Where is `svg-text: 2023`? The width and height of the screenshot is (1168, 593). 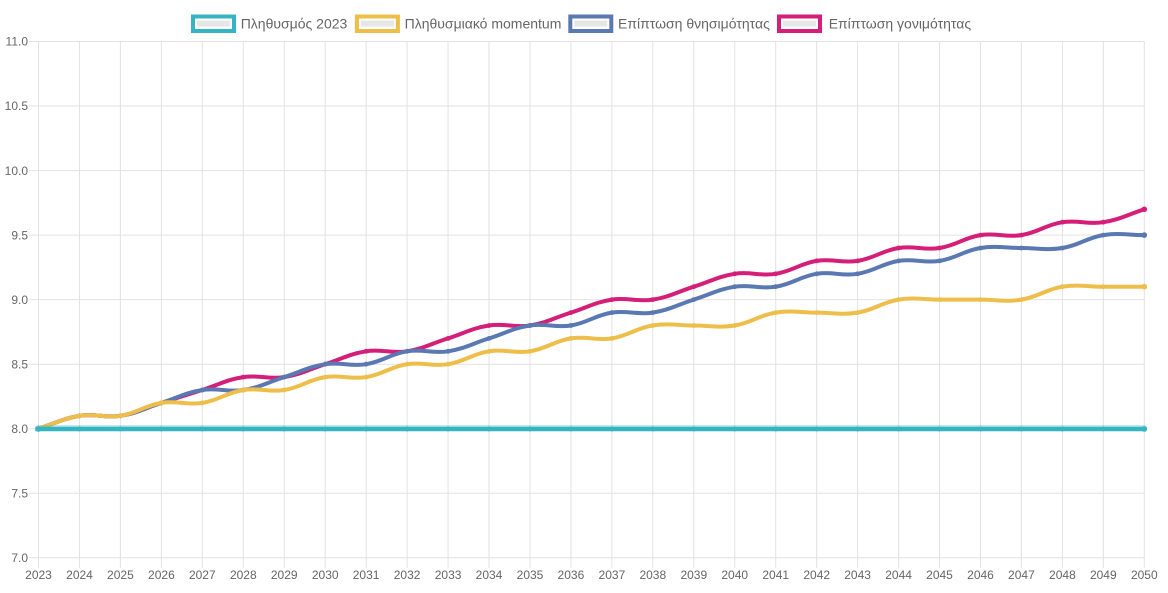 svg-text: 2023 is located at coordinates (38, 575).